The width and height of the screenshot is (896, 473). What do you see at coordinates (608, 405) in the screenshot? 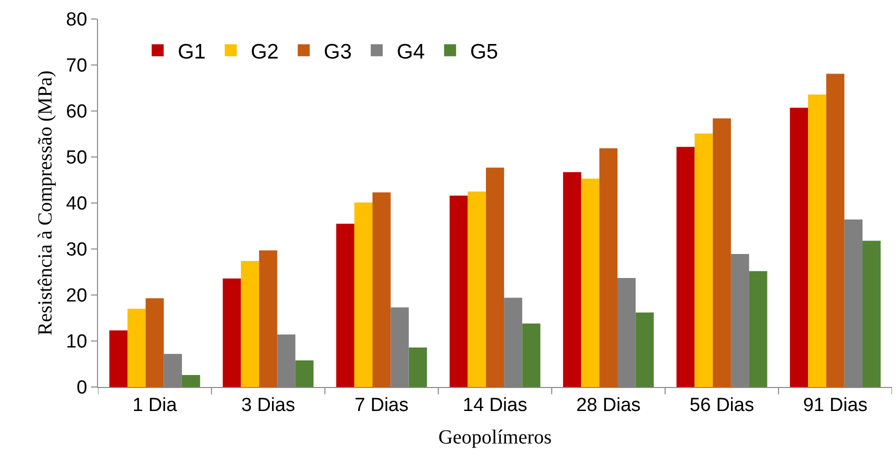
I see `x-tick-label: 28 Dias` at bounding box center [608, 405].